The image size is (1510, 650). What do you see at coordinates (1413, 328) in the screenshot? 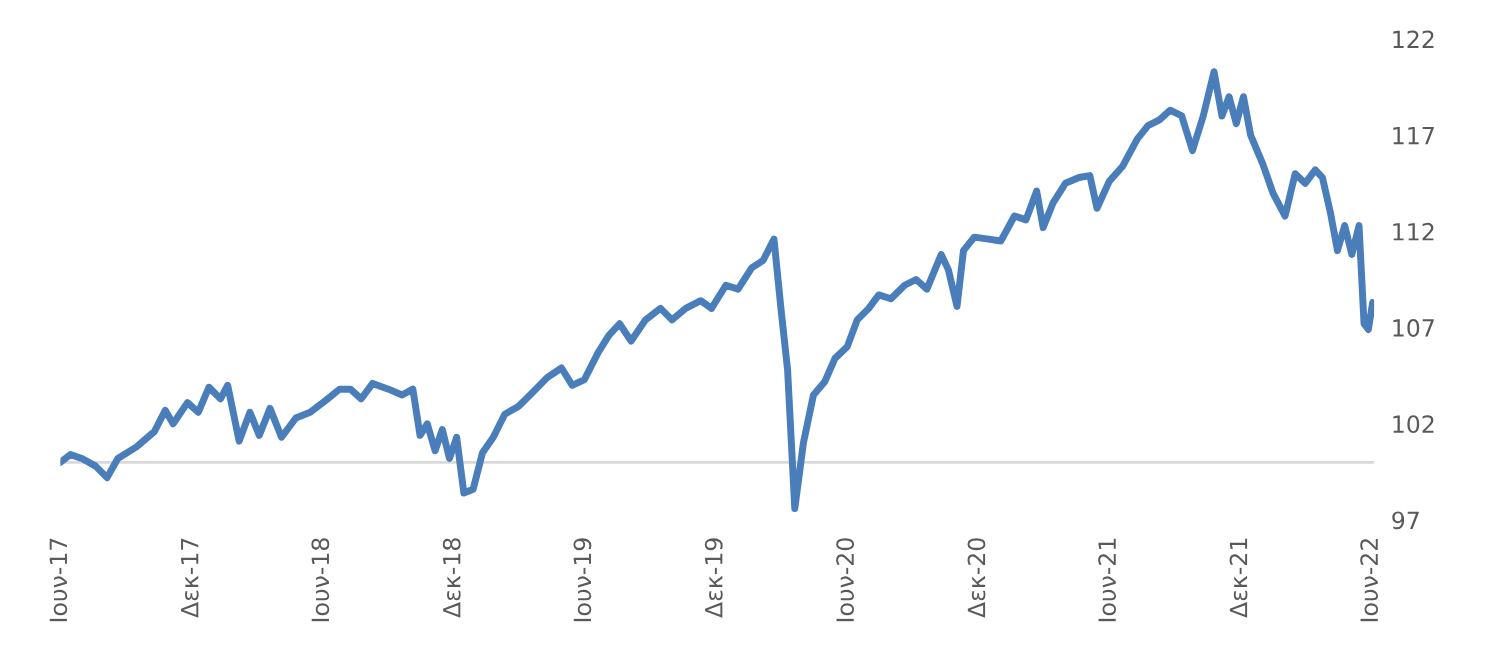
I see `y-tick-label: 107` at bounding box center [1413, 328].